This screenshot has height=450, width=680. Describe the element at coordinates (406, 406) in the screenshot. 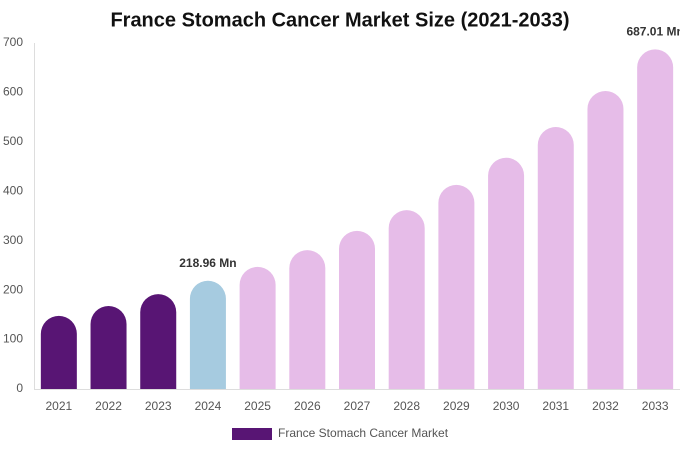

I see `x-tick-label: 2028` at that location.